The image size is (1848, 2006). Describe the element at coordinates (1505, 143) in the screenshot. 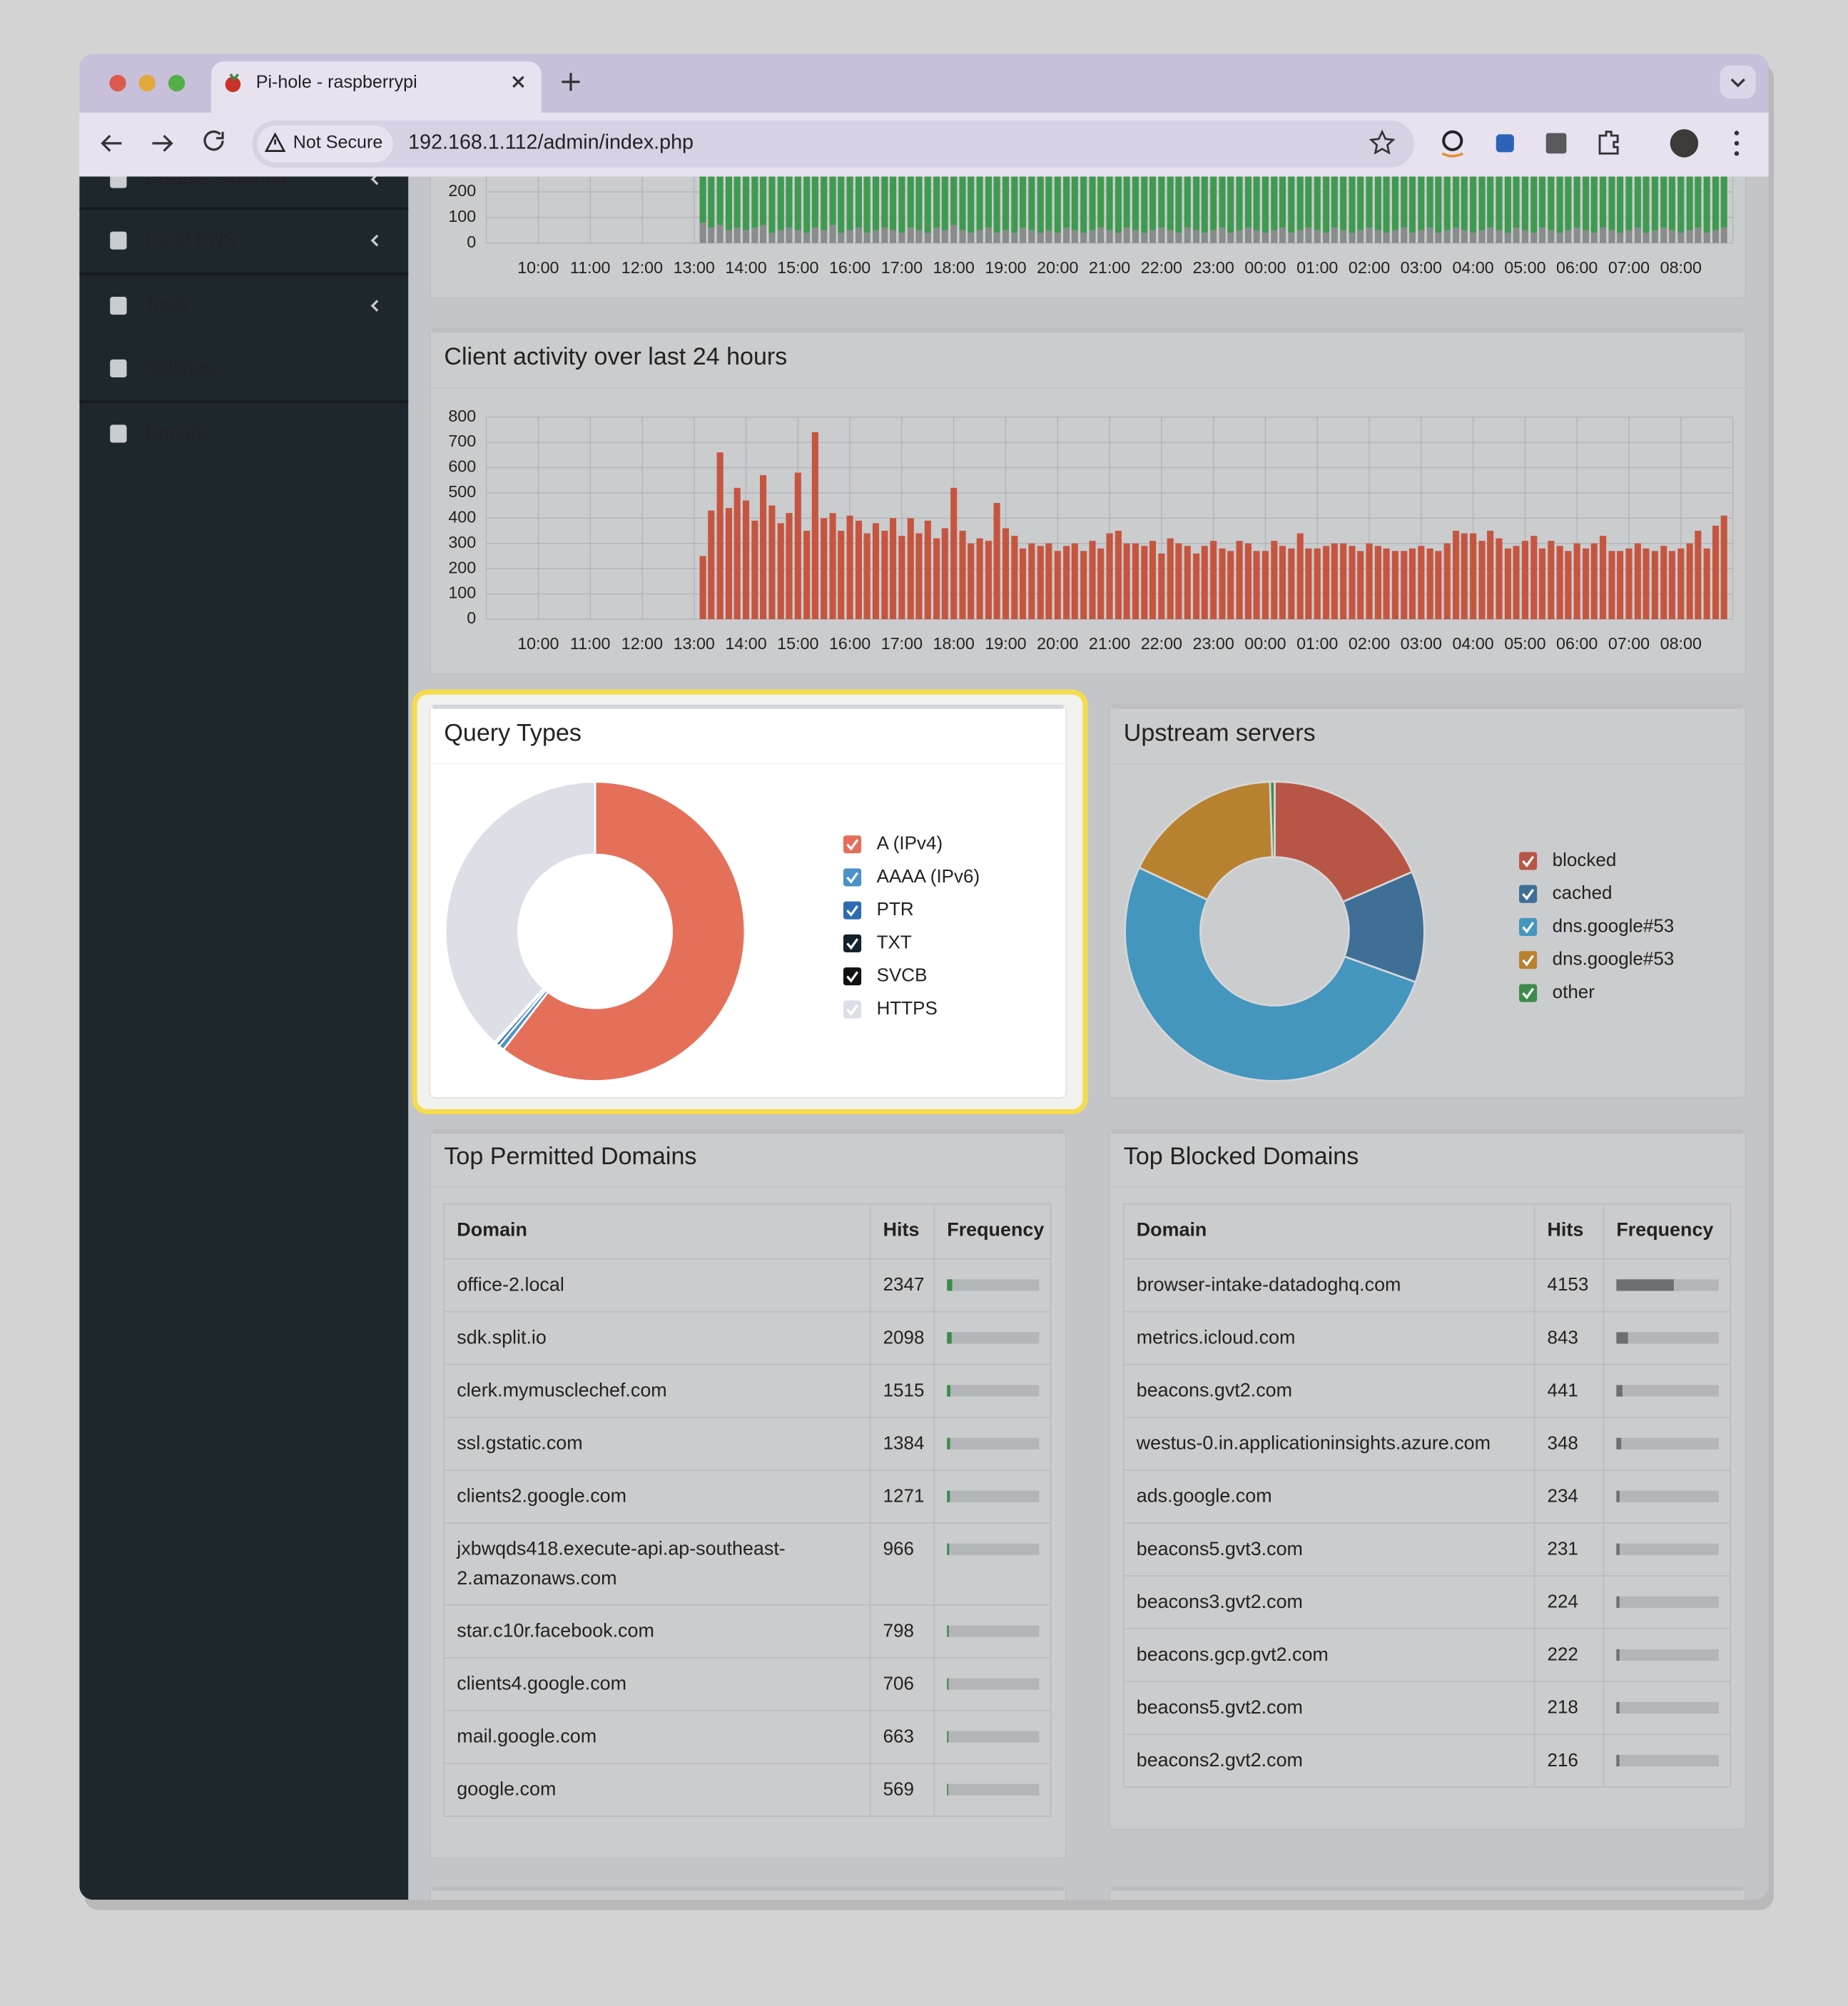

I see `extension-blue` at that location.